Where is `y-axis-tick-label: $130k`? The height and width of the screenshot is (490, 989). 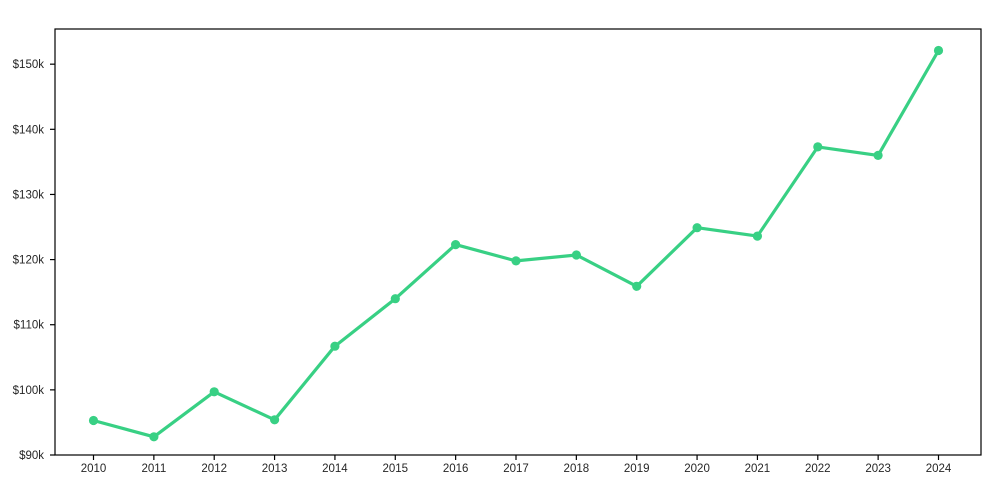
y-axis-tick-label: $130k is located at coordinates (29, 195).